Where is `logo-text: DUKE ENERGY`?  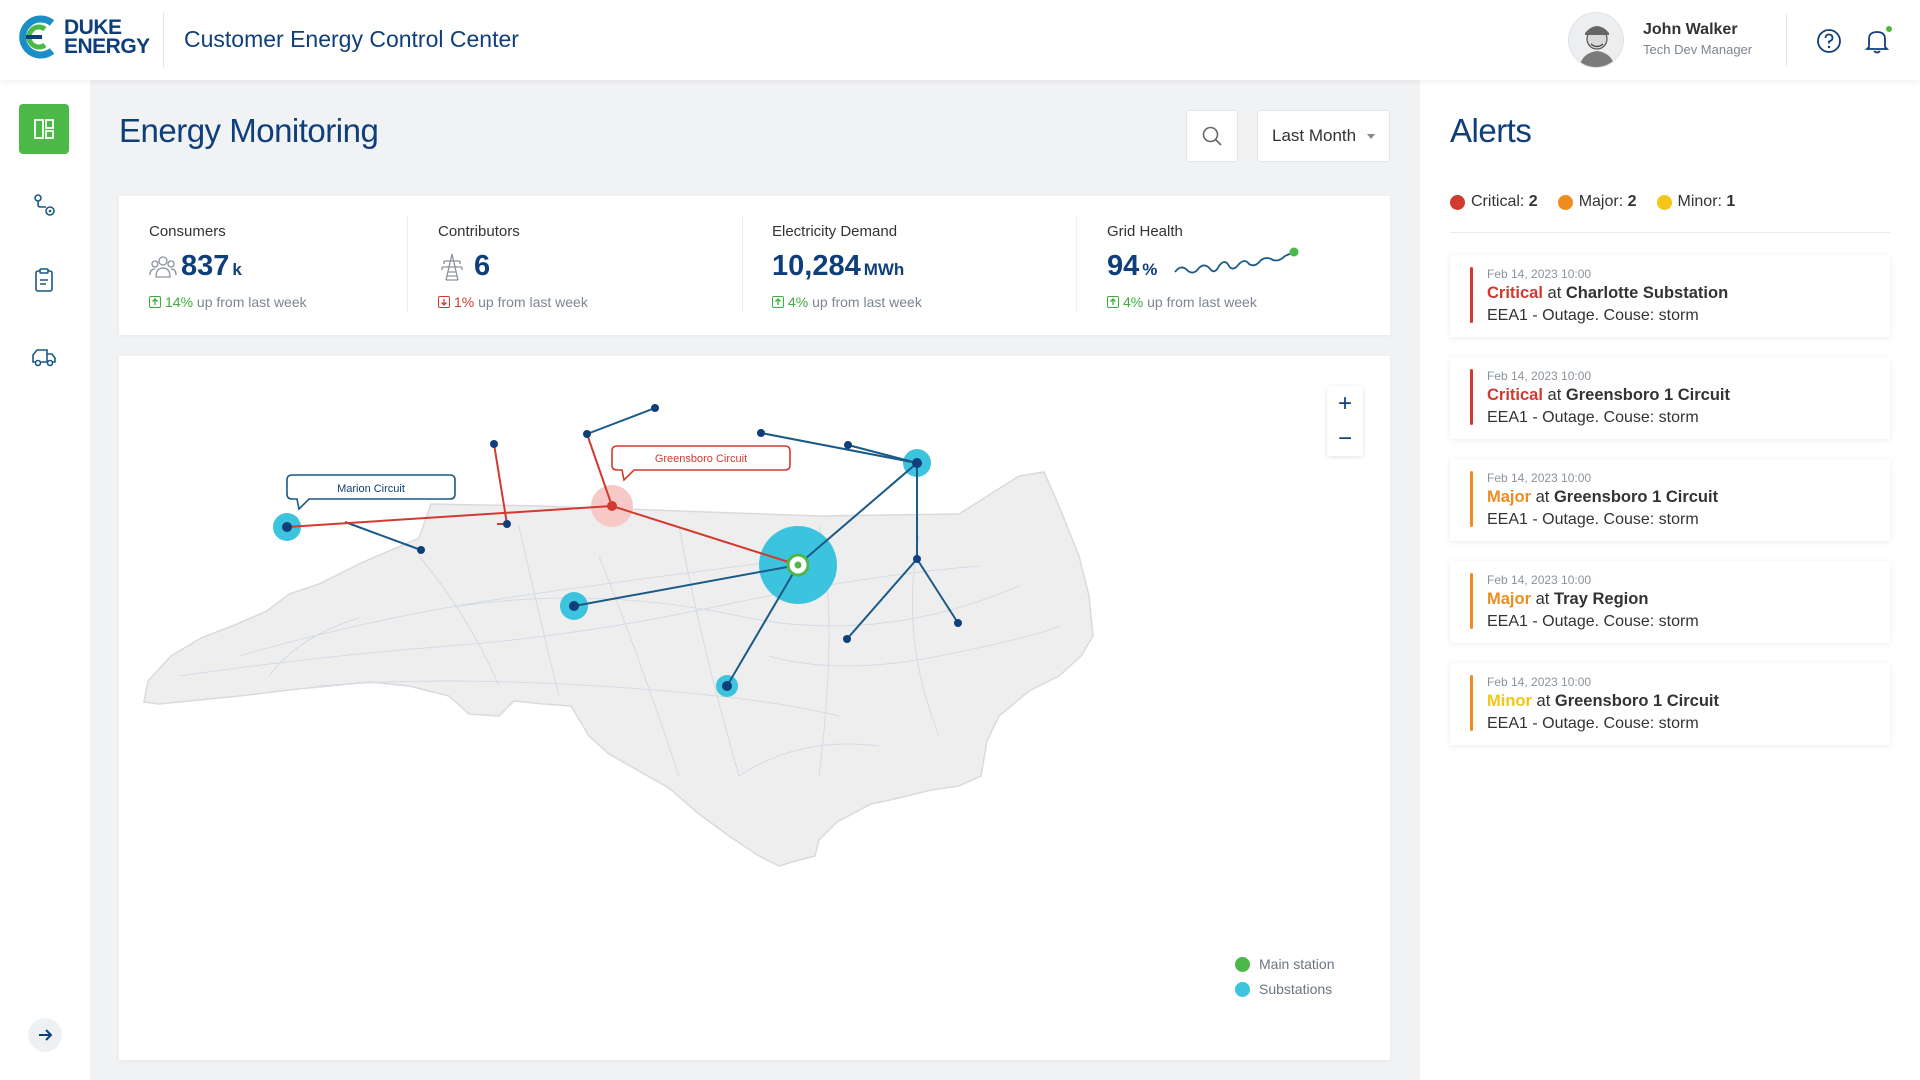 logo-text: DUKE ENERGY is located at coordinates (107, 37).